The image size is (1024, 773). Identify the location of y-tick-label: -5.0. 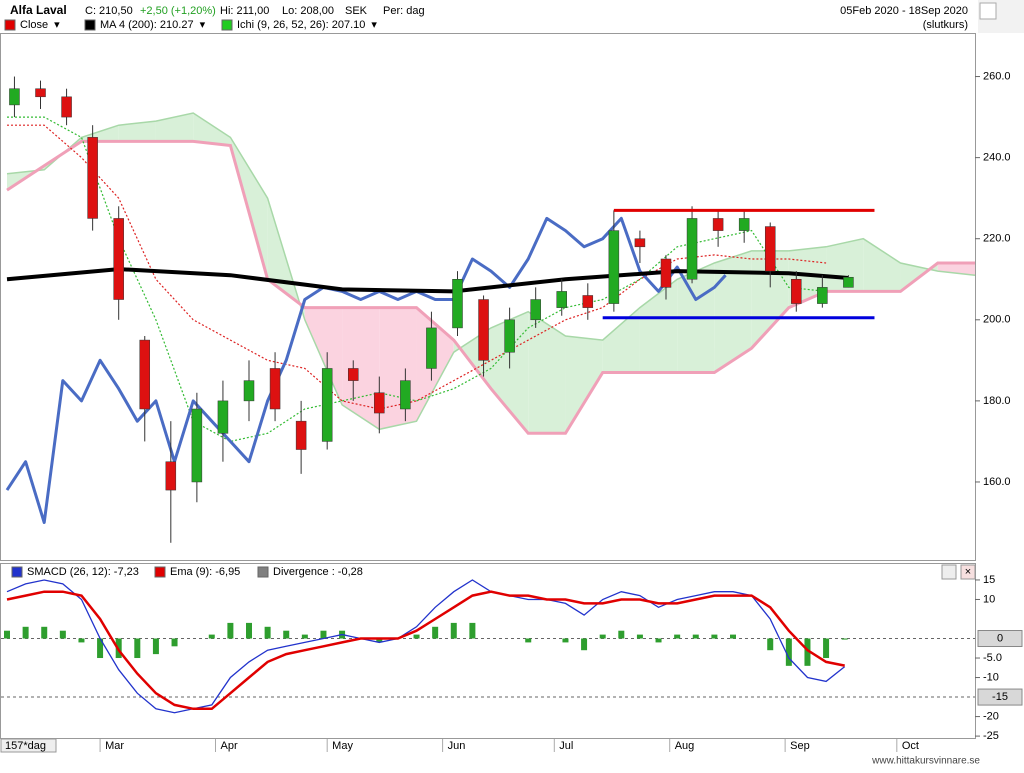
(992, 658).